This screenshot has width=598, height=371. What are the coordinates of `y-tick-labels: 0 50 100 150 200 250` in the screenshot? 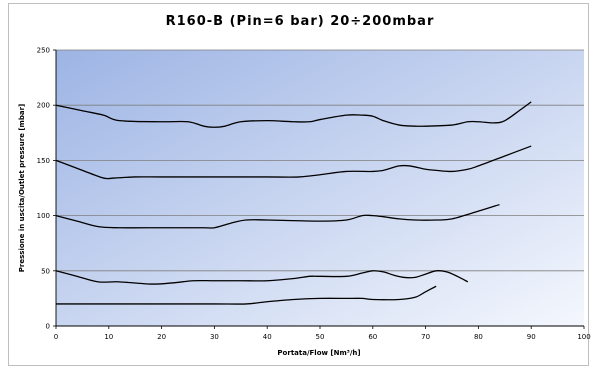 It's located at (43, 189).